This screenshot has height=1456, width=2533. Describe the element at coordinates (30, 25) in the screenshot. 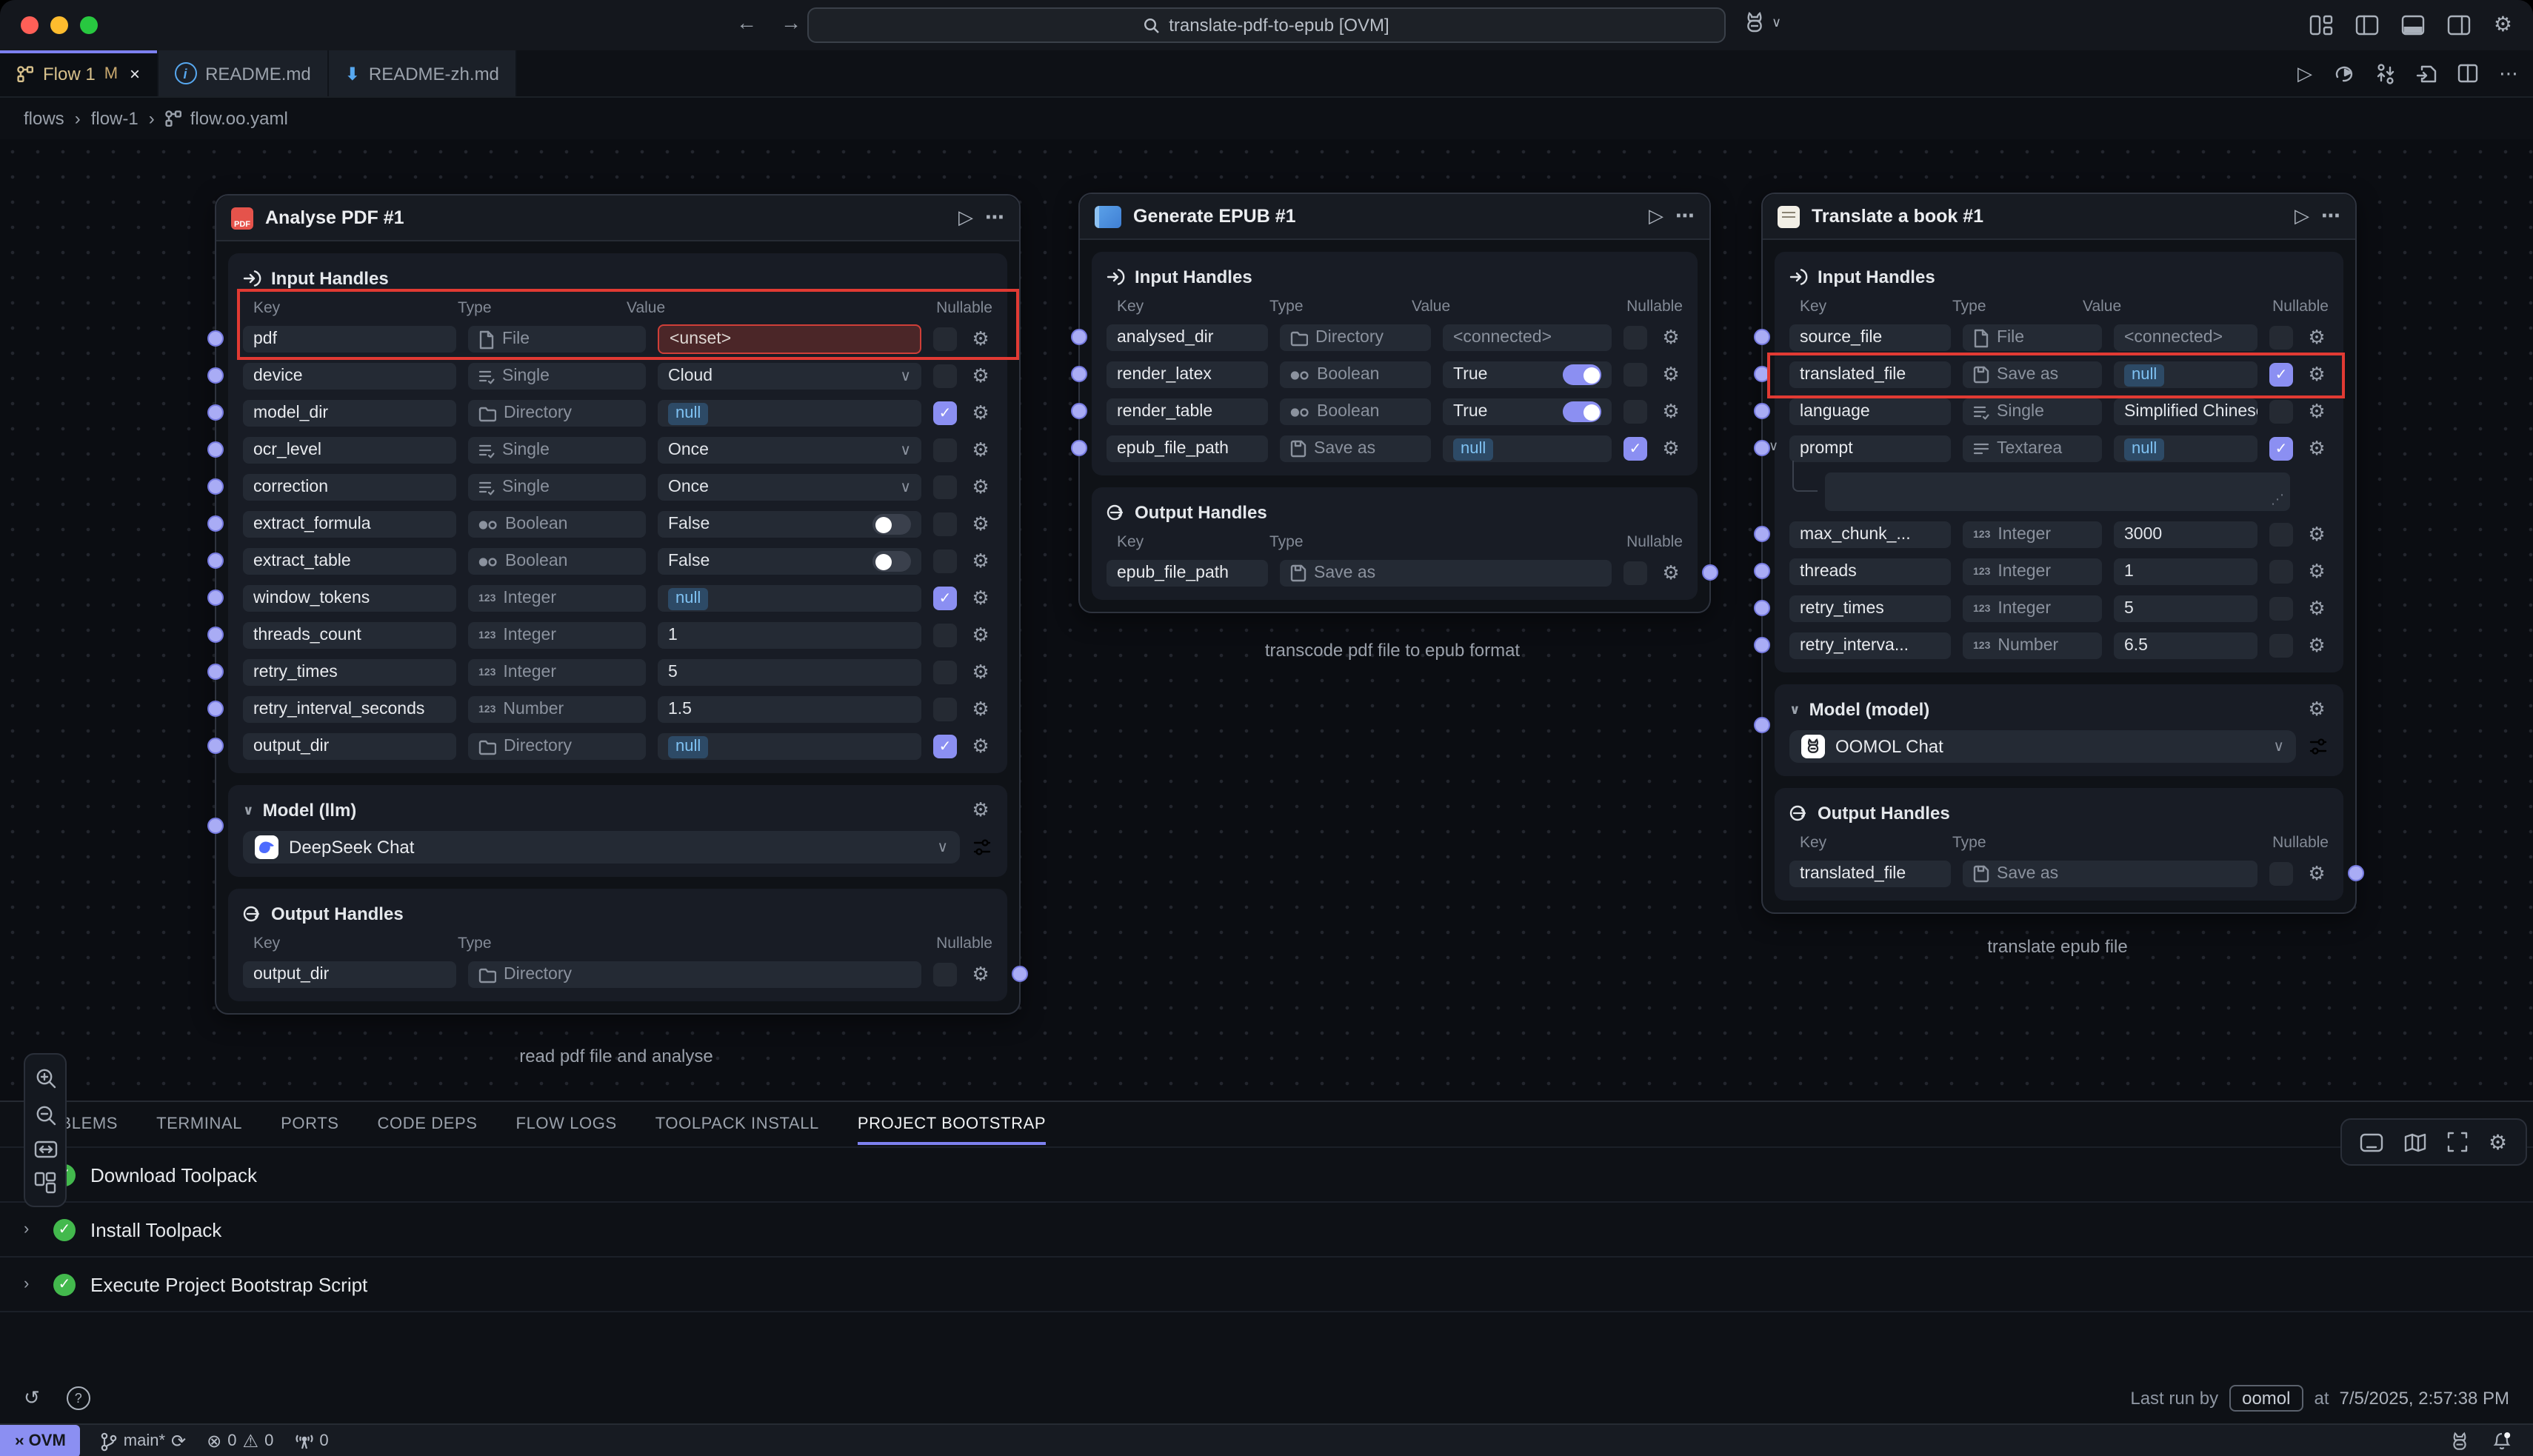

I see `close-window-button` at that location.